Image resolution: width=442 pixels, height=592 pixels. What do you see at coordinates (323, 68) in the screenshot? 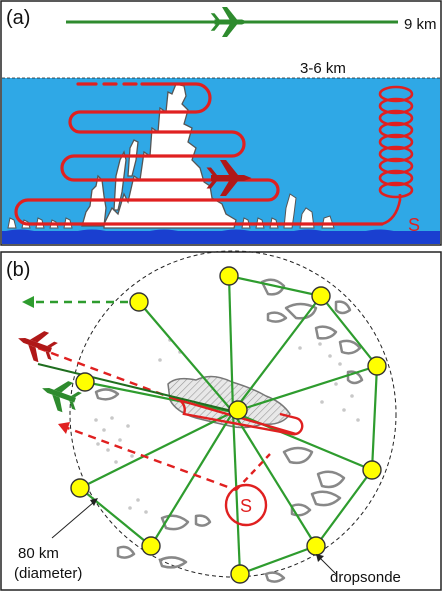
I see `altitude-mid-label: 3-6 km` at bounding box center [323, 68].